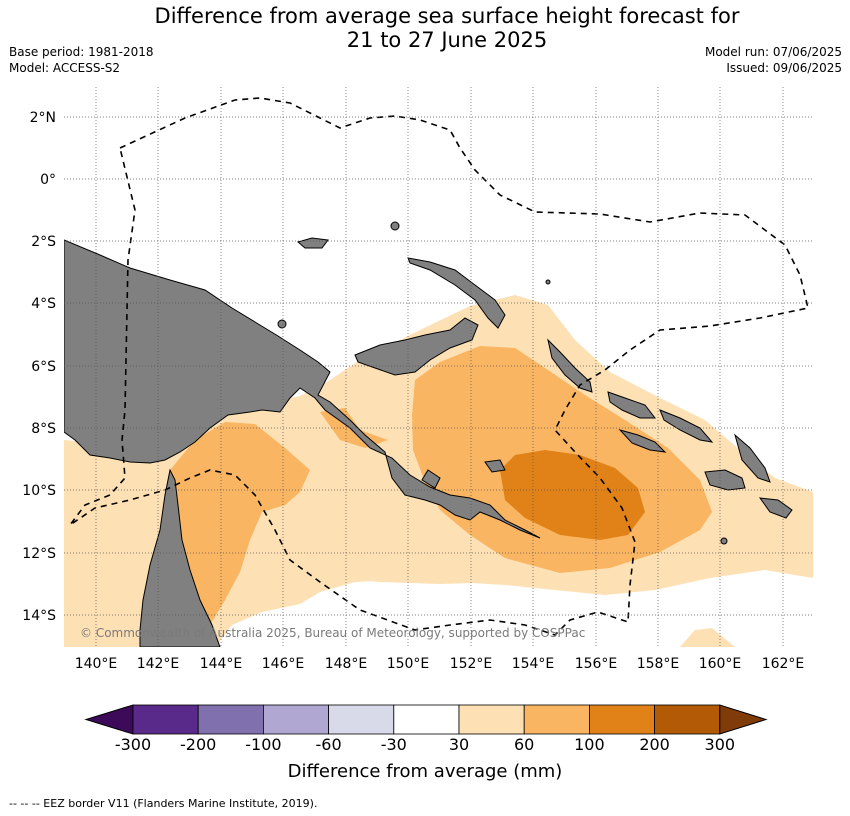 The height and width of the screenshot is (816, 850). What do you see at coordinates (65, 68) in the screenshot?
I see `model-name: Model: ACCESS-S2` at bounding box center [65, 68].